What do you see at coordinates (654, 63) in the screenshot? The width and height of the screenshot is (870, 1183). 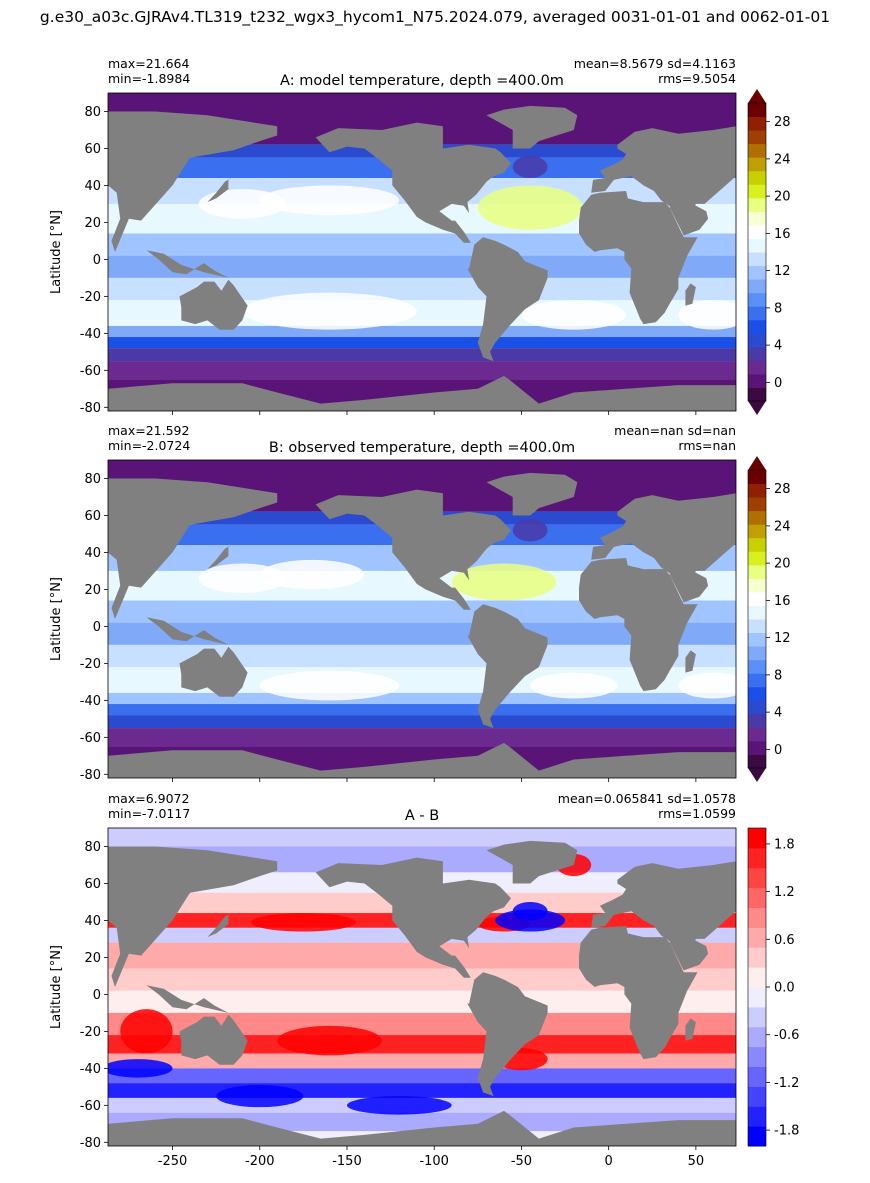 I see `panel-a-mean-sd: mean=8.5679 sd=4.1163` at bounding box center [654, 63].